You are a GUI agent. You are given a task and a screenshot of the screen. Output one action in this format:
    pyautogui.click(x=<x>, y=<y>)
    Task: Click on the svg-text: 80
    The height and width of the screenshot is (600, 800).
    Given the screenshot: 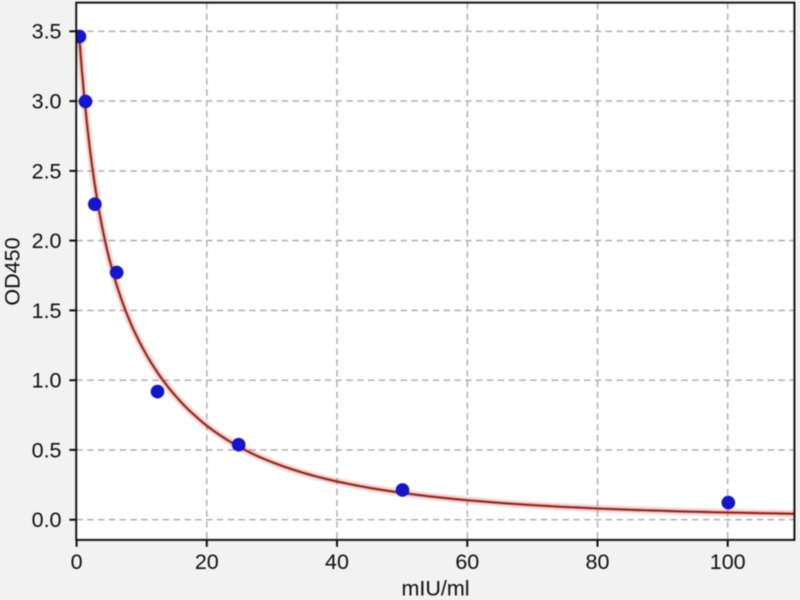 What is the action you would take?
    pyautogui.click(x=598, y=562)
    